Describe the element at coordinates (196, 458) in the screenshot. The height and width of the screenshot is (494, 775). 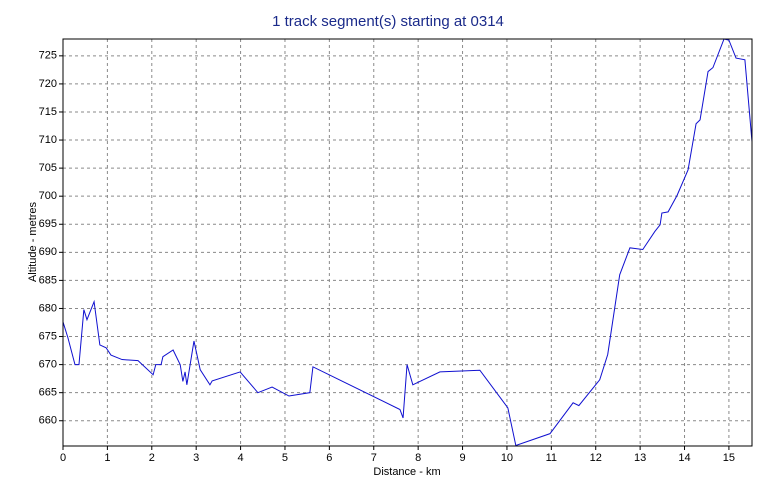
I see `x-tick-label: 3` at that location.